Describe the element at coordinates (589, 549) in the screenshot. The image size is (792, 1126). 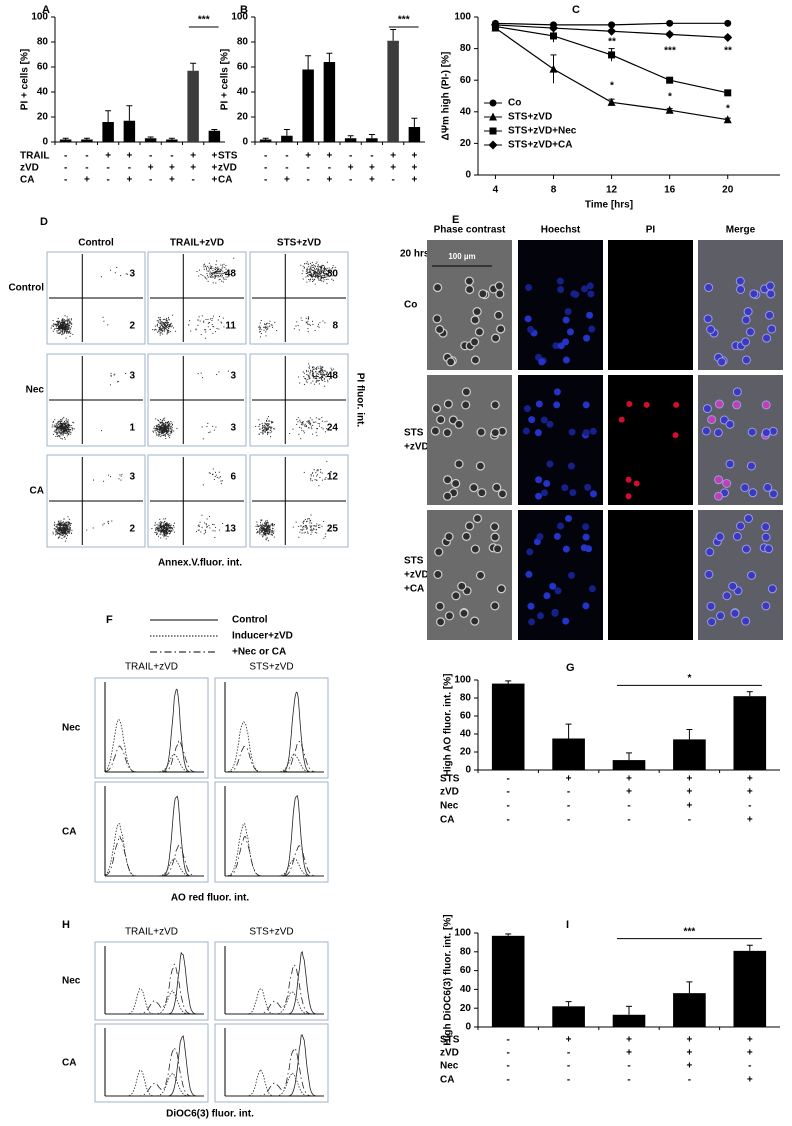
I see `nucleus` at that location.